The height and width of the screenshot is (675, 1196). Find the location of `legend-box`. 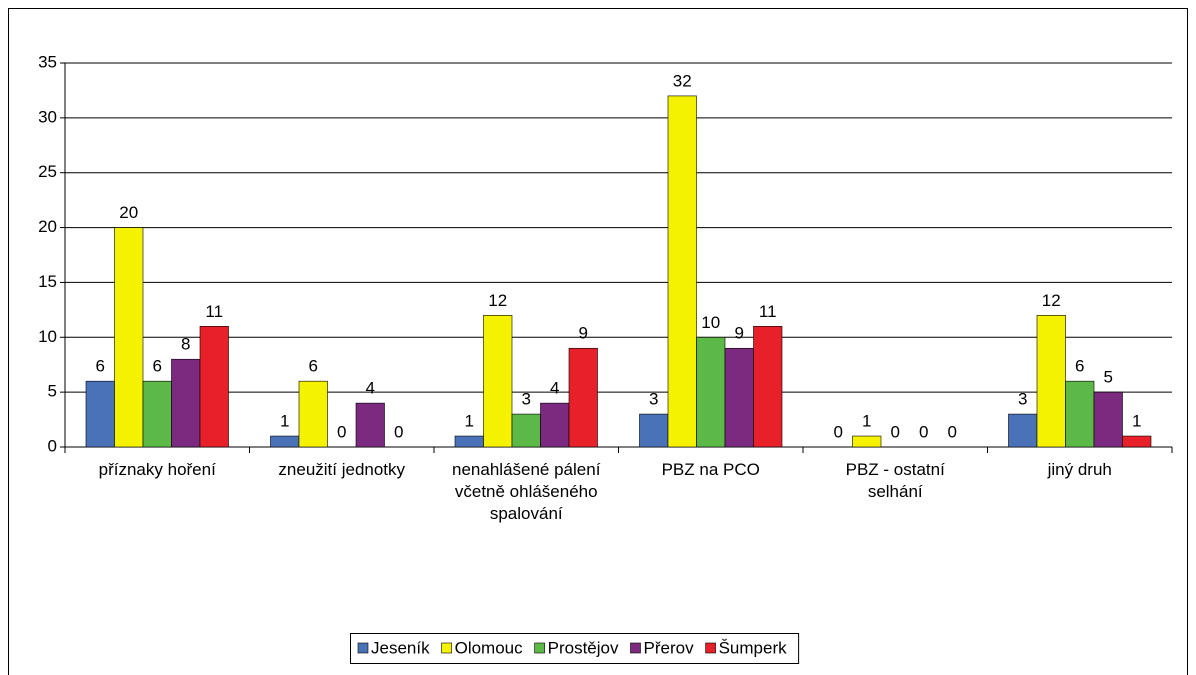

legend-box is located at coordinates (575, 648).